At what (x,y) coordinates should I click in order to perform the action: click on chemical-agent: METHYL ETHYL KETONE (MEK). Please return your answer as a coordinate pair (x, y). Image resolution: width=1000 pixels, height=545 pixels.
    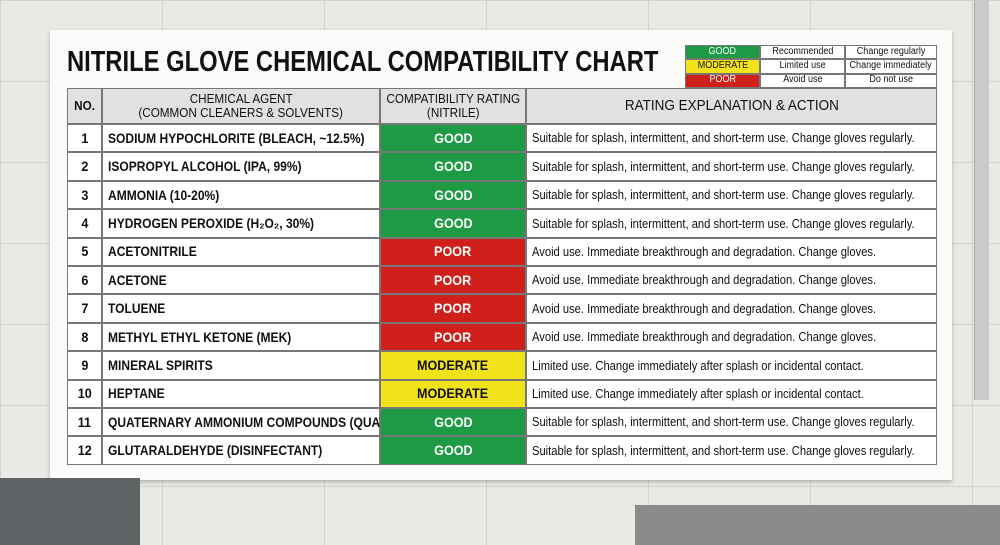
    Looking at the image, I should click on (241, 337).